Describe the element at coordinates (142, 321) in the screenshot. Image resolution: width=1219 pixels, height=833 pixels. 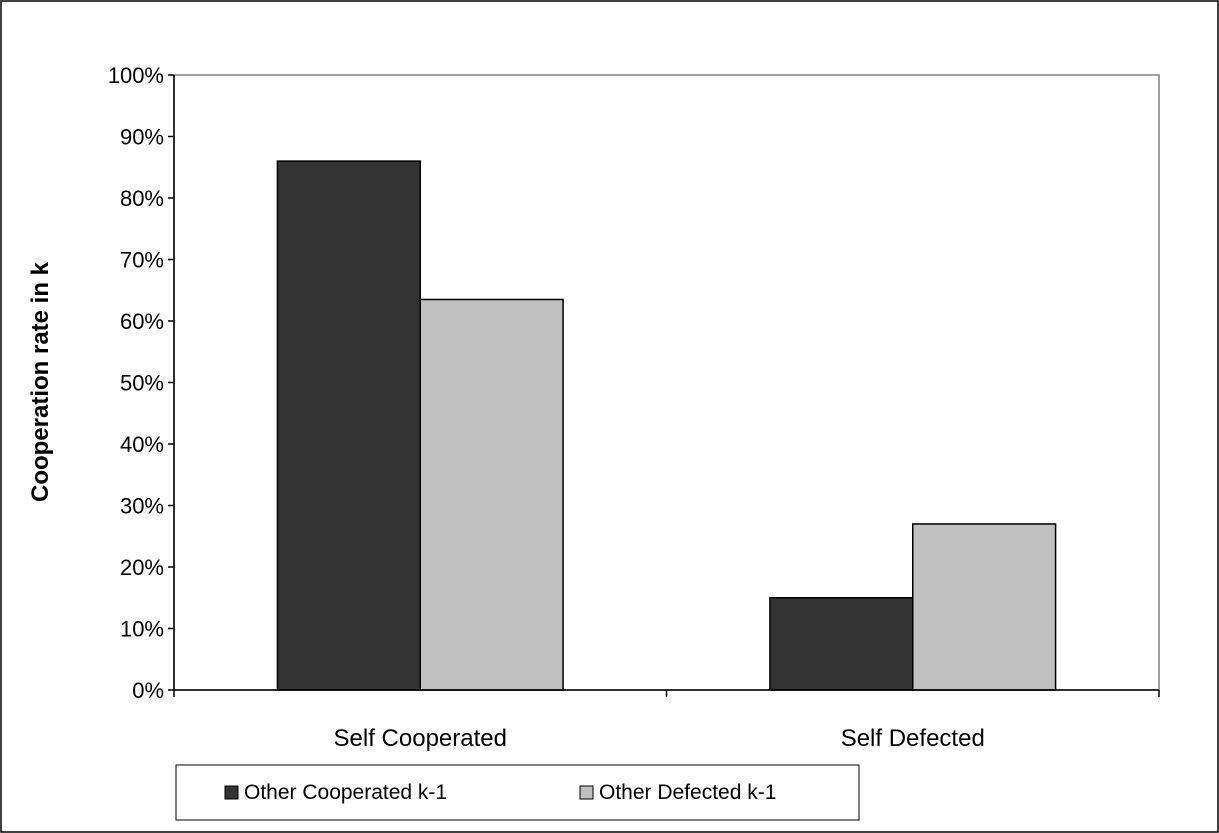
I see `y-tick-label: 60%` at that location.